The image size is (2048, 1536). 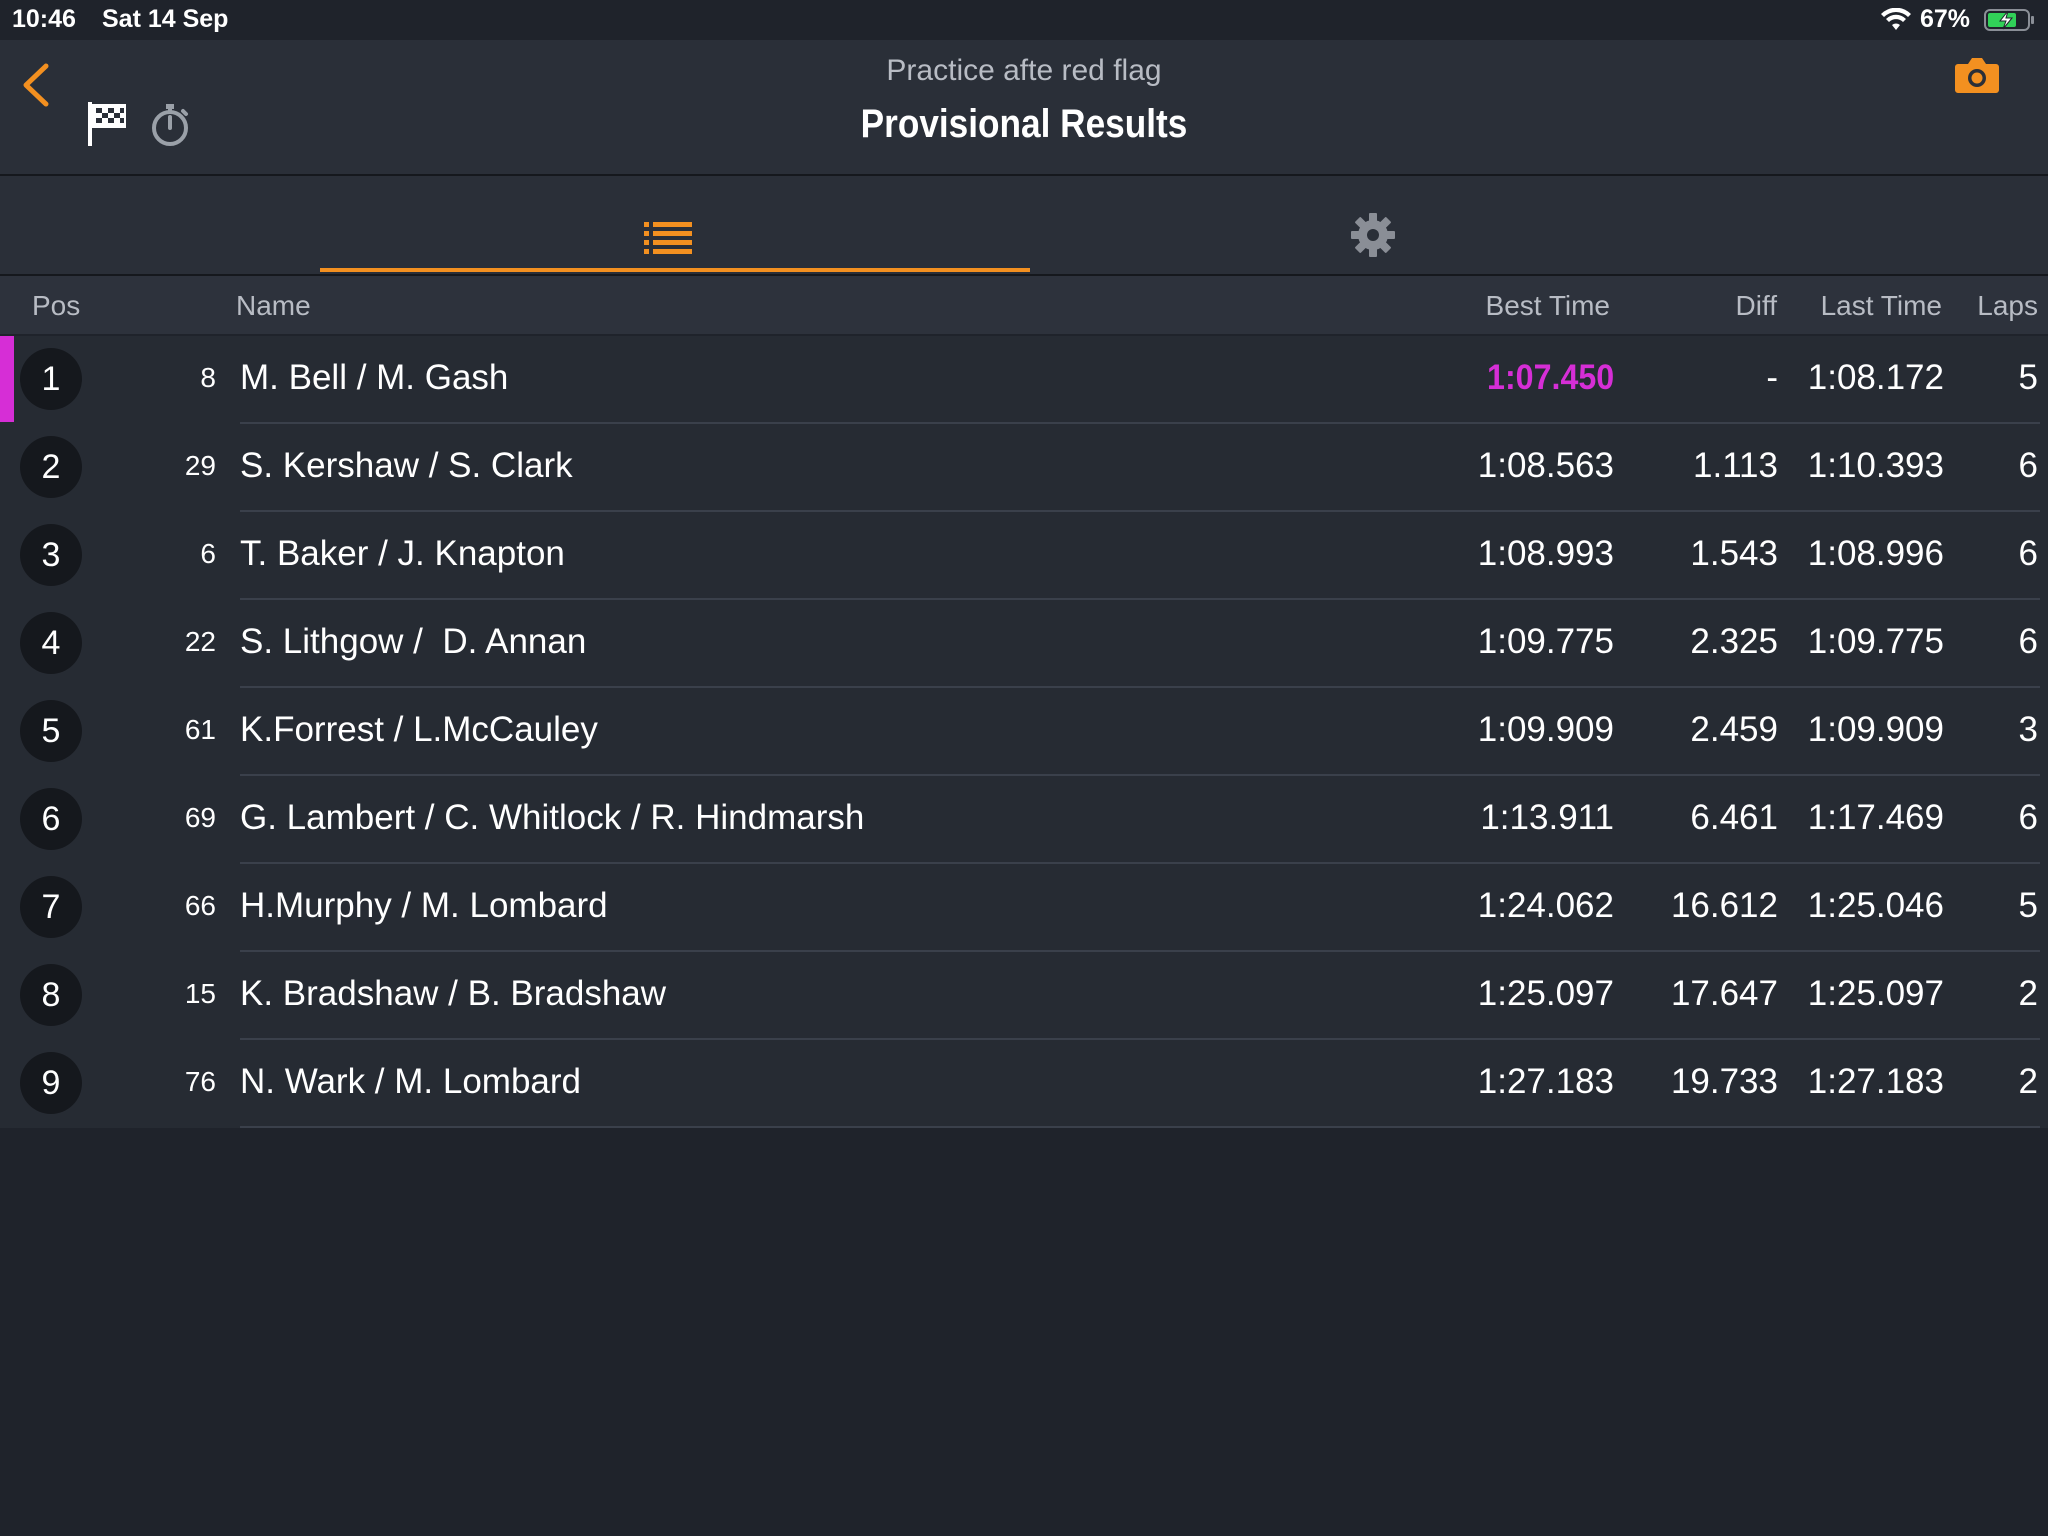 I want to click on best-time: 1:24.062, so click(x=1545, y=905).